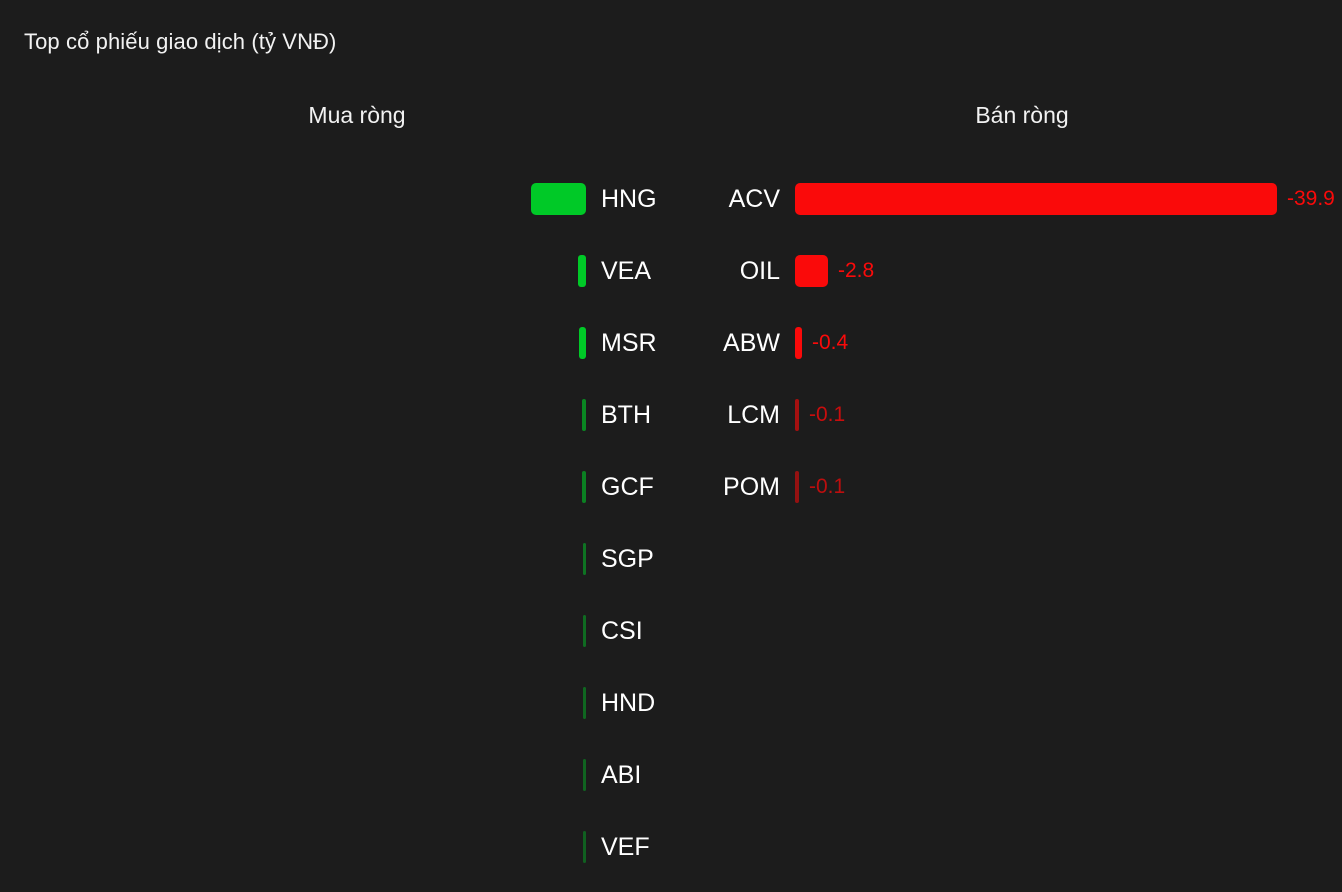 The width and height of the screenshot is (1342, 892). Describe the element at coordinates (671, 415) in the screenshot. I see `table-row: 0.1 BTH LCM -0.1` at that location.